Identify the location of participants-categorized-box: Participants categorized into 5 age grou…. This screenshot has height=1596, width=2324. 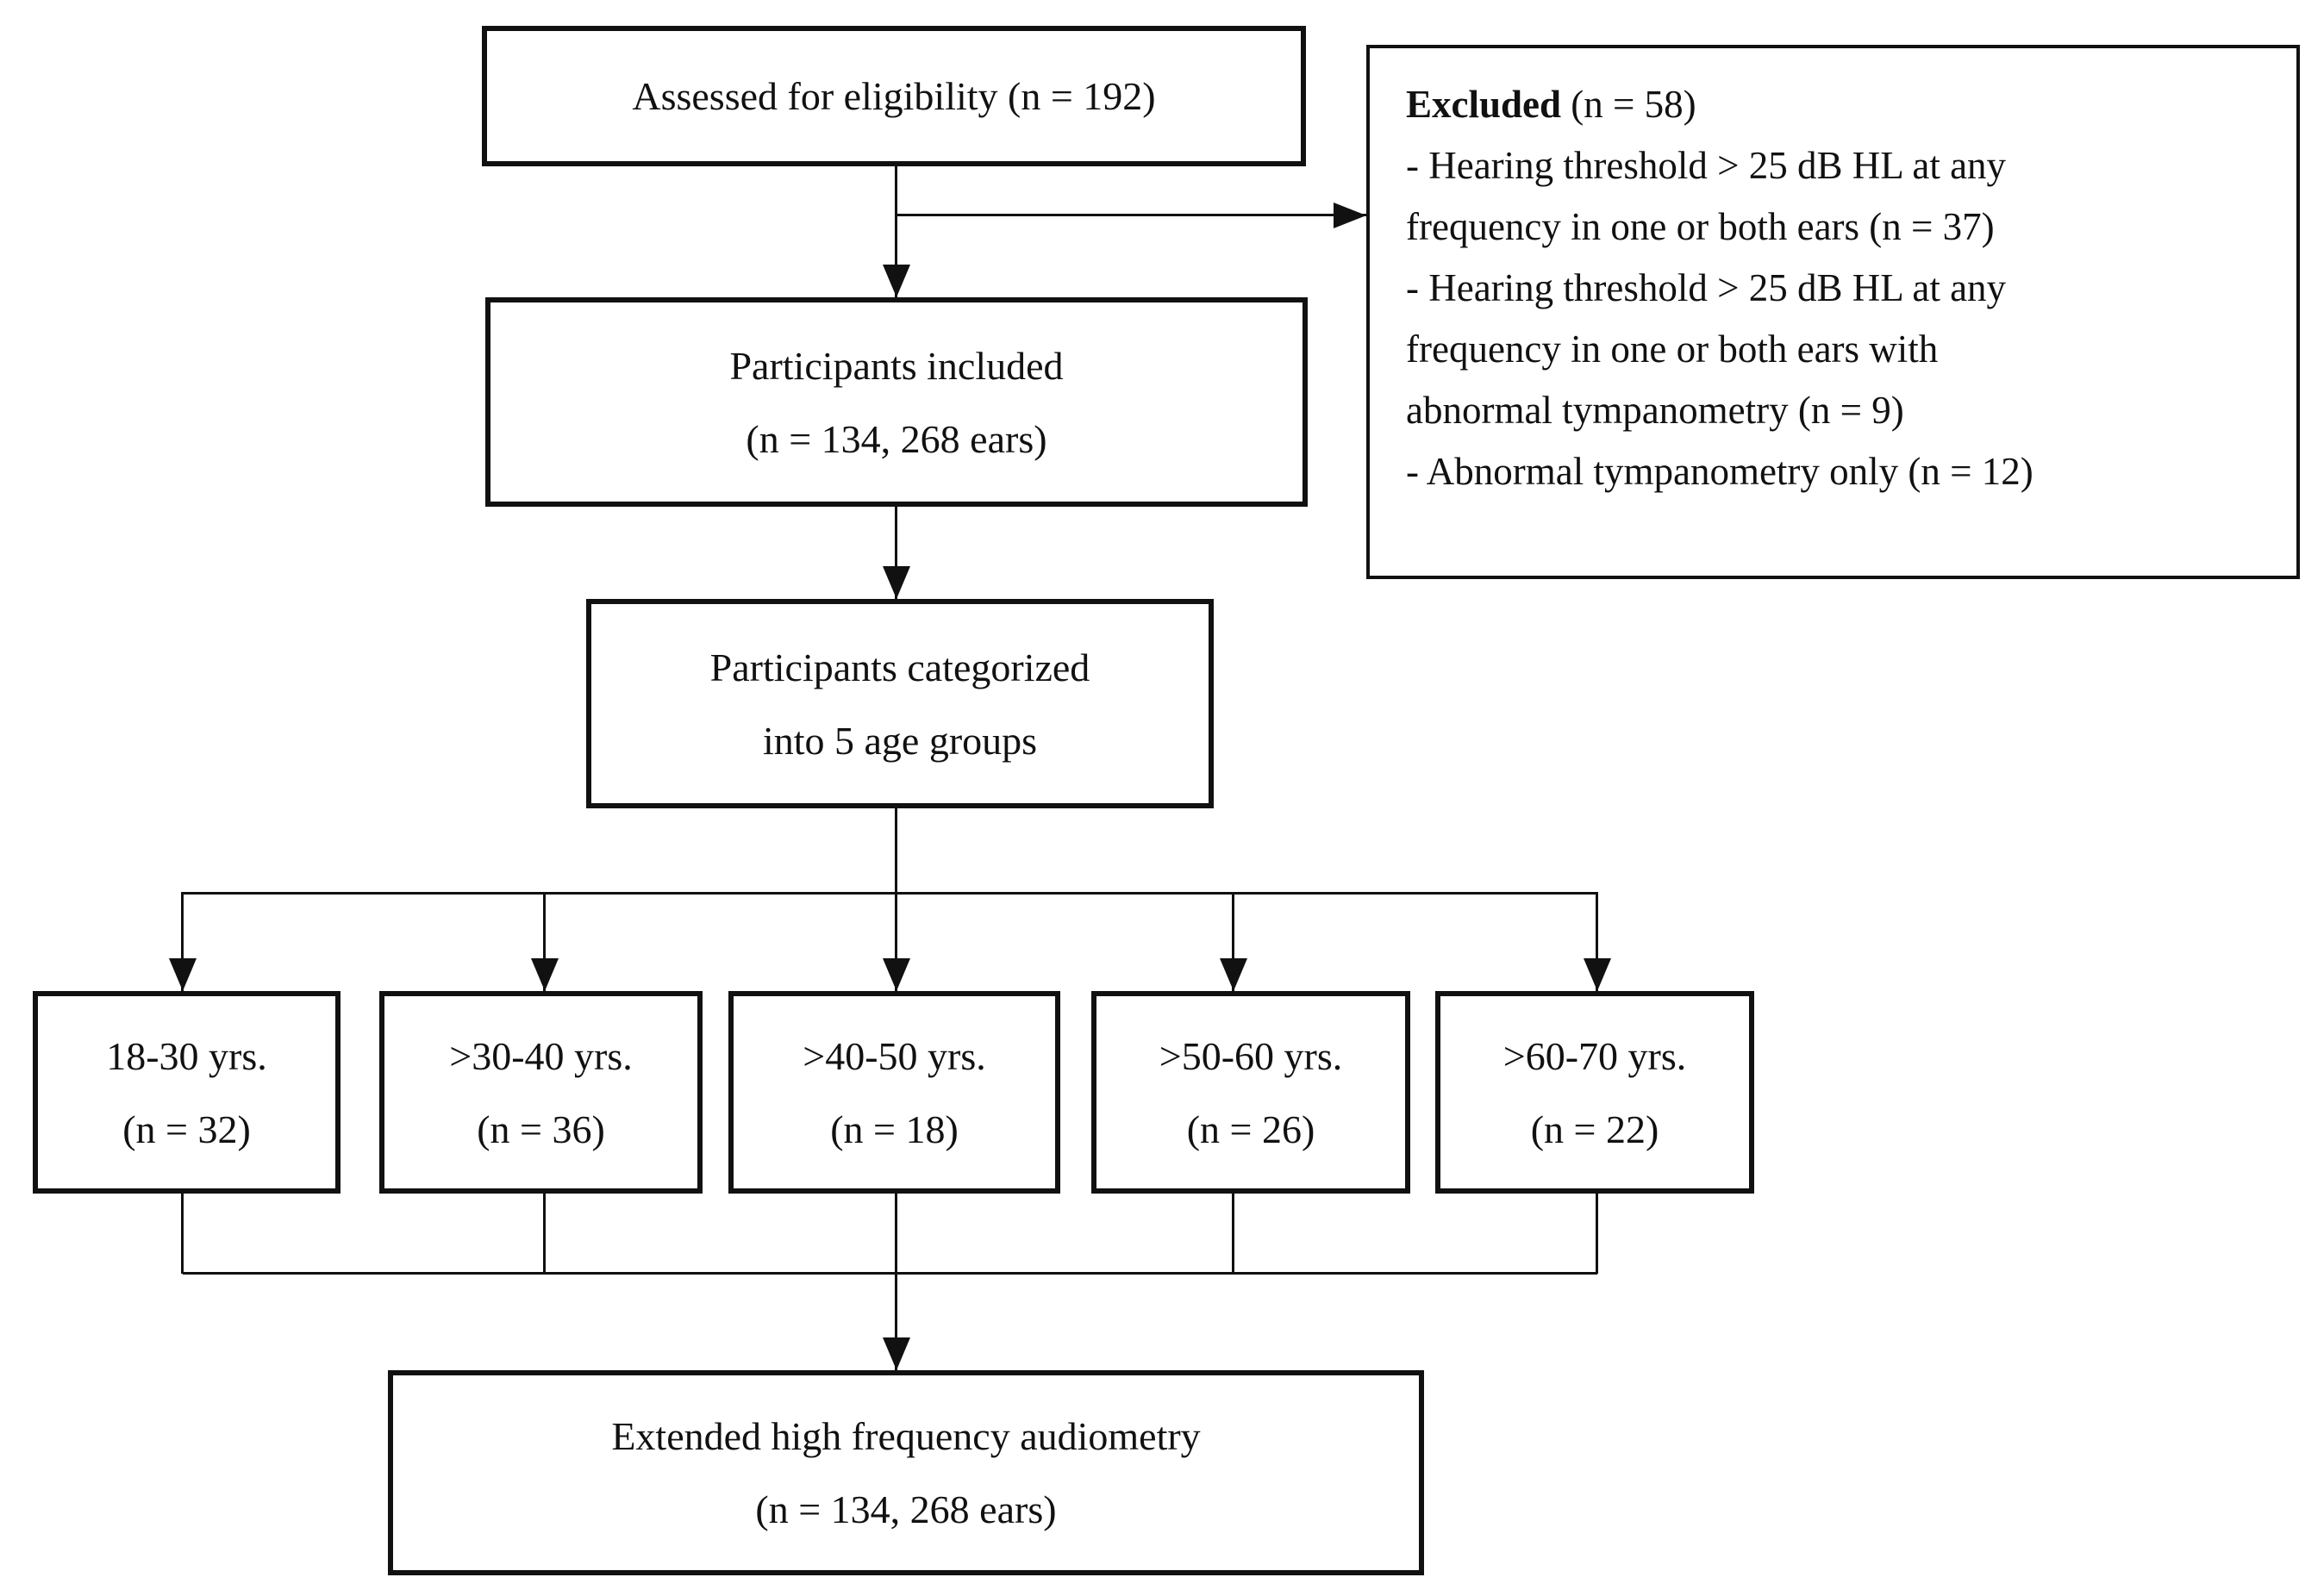
(900, 703).